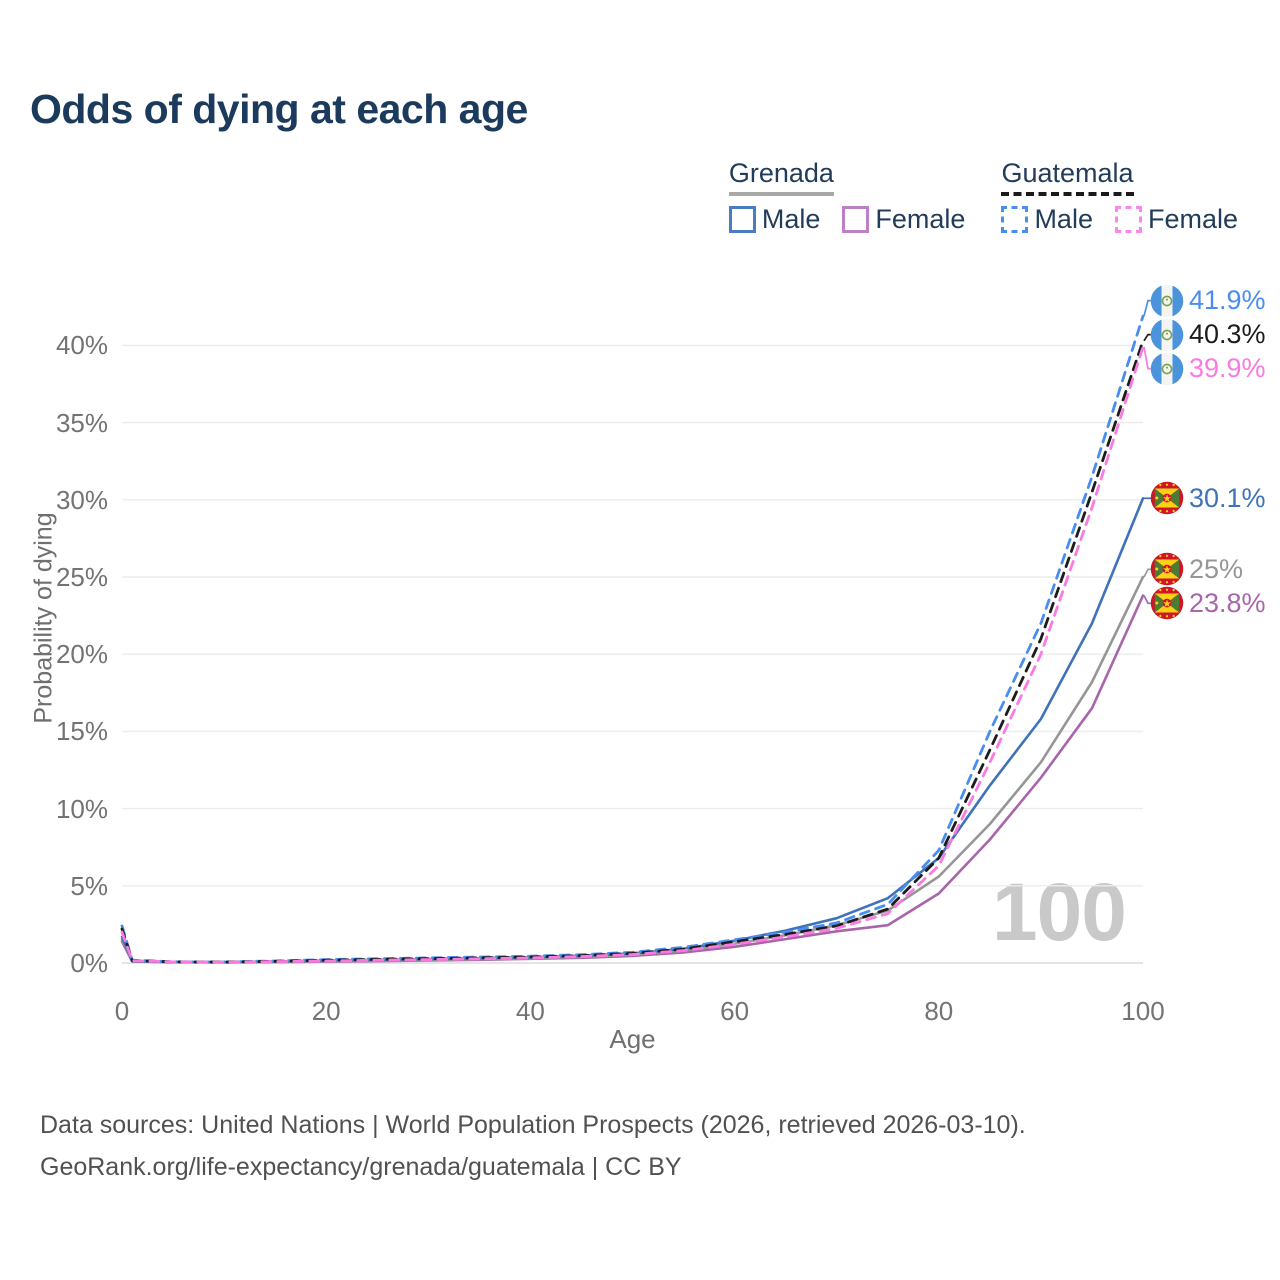 Image resolution: width=1280 pixels, height=1280 pixels. I want to click on endpoint-guatemala-female: 39.9%, so click(1208, 369).